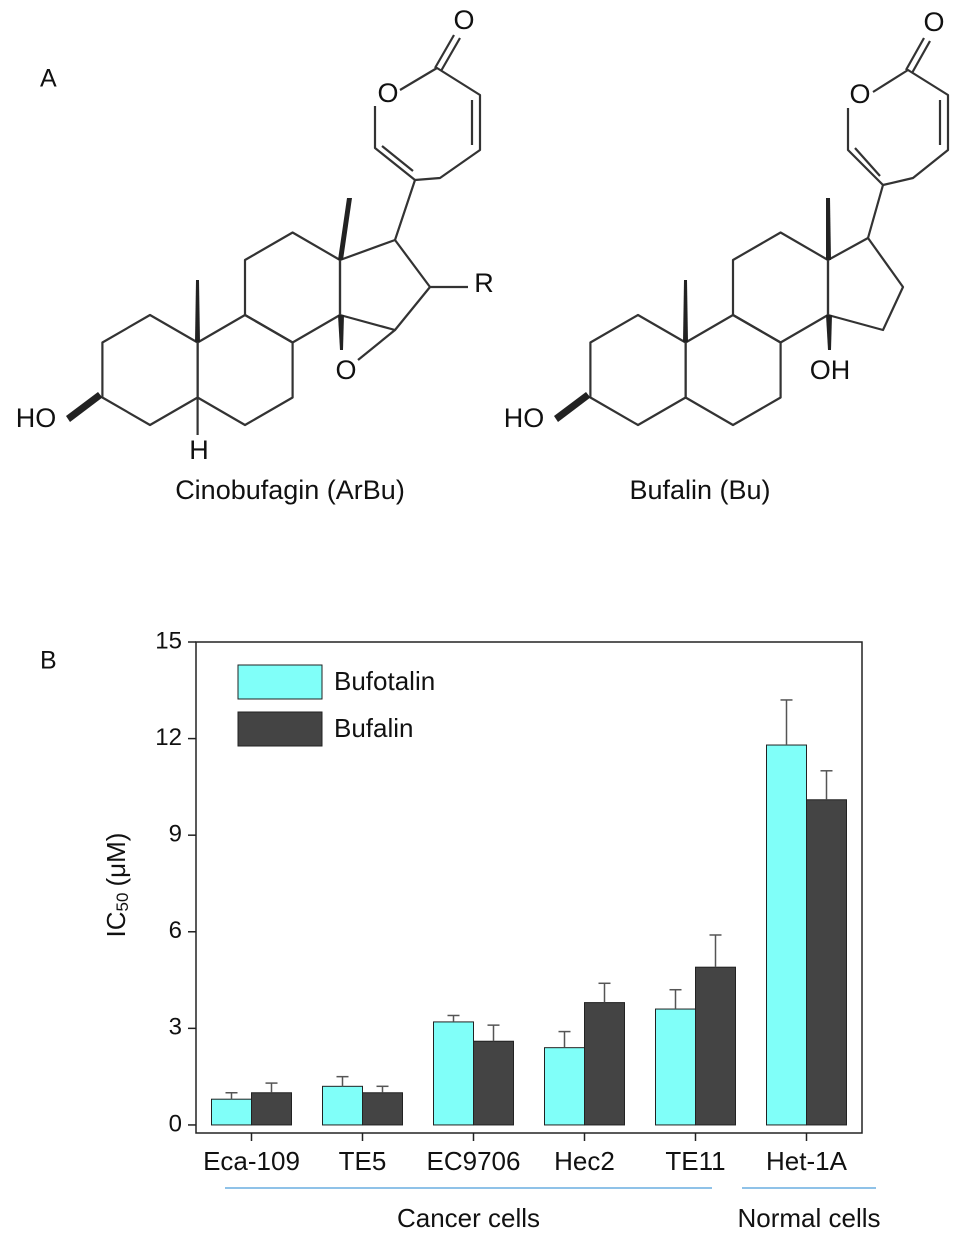 This screenshot has width=969, height=1249. What do you see at coordinates (484, 283) in the screenshot?
I see `atom-label: R` at bounding box center [484, 283].